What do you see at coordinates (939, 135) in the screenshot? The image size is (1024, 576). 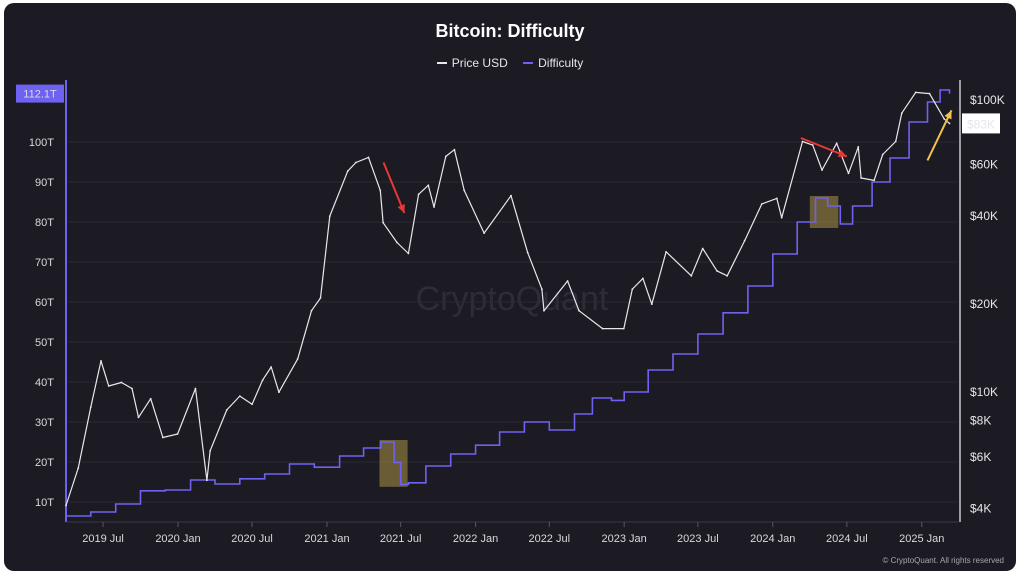 I see `arrow-yellow-2025-shaft` at bounding box center [939, 135].